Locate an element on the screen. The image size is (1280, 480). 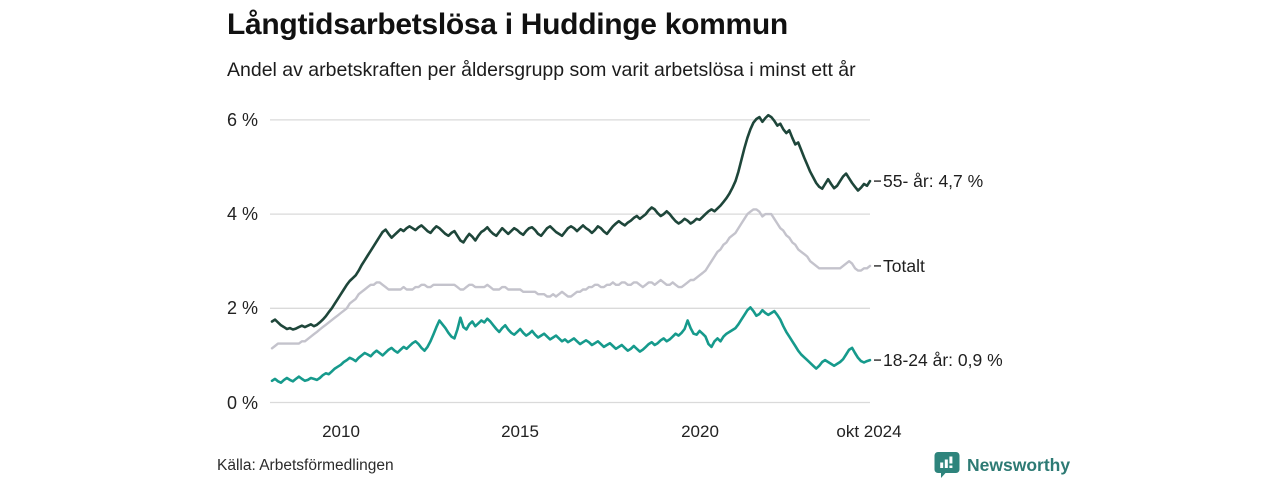
newsworthy-wordmark: Newsworthy is located at coordinates (1019, 464).